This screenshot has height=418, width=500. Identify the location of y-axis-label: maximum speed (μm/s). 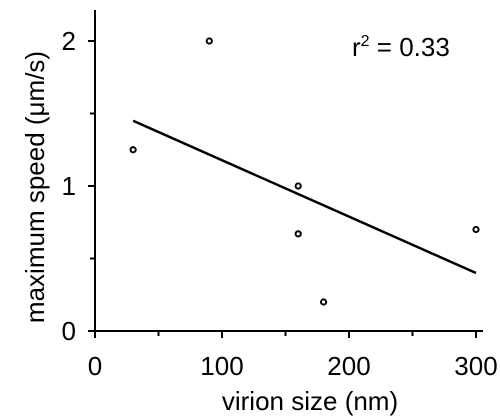
(35, 187).